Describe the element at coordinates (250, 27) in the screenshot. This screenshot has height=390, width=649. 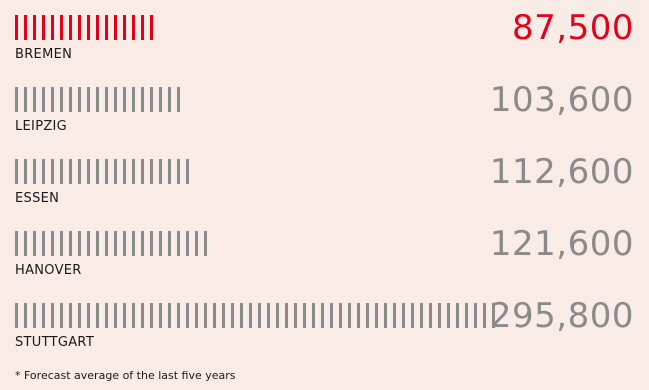
I see `bar-bremen` at that location.